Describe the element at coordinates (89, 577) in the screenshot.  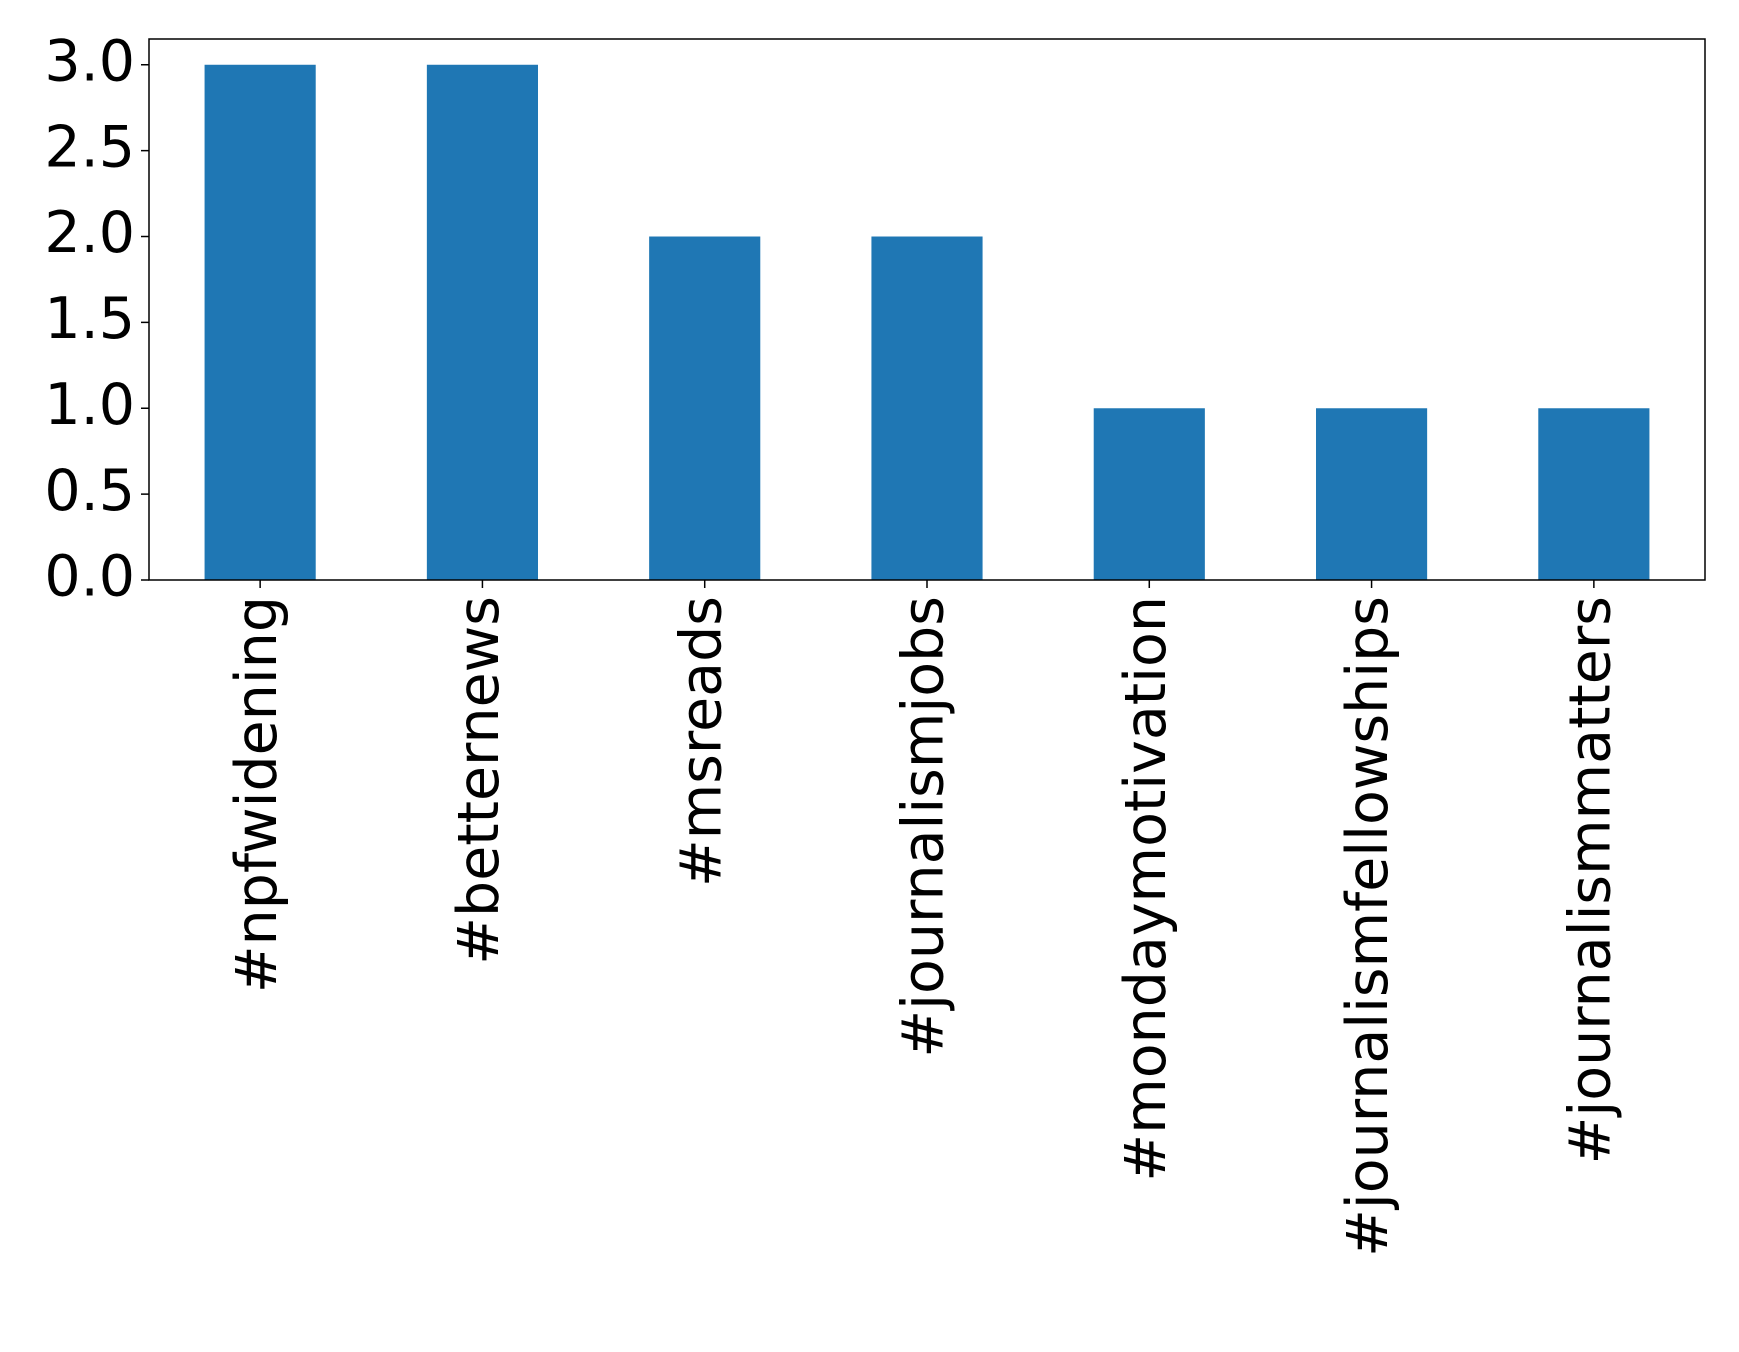
I see `y-tick-label: 0.0` at that location.